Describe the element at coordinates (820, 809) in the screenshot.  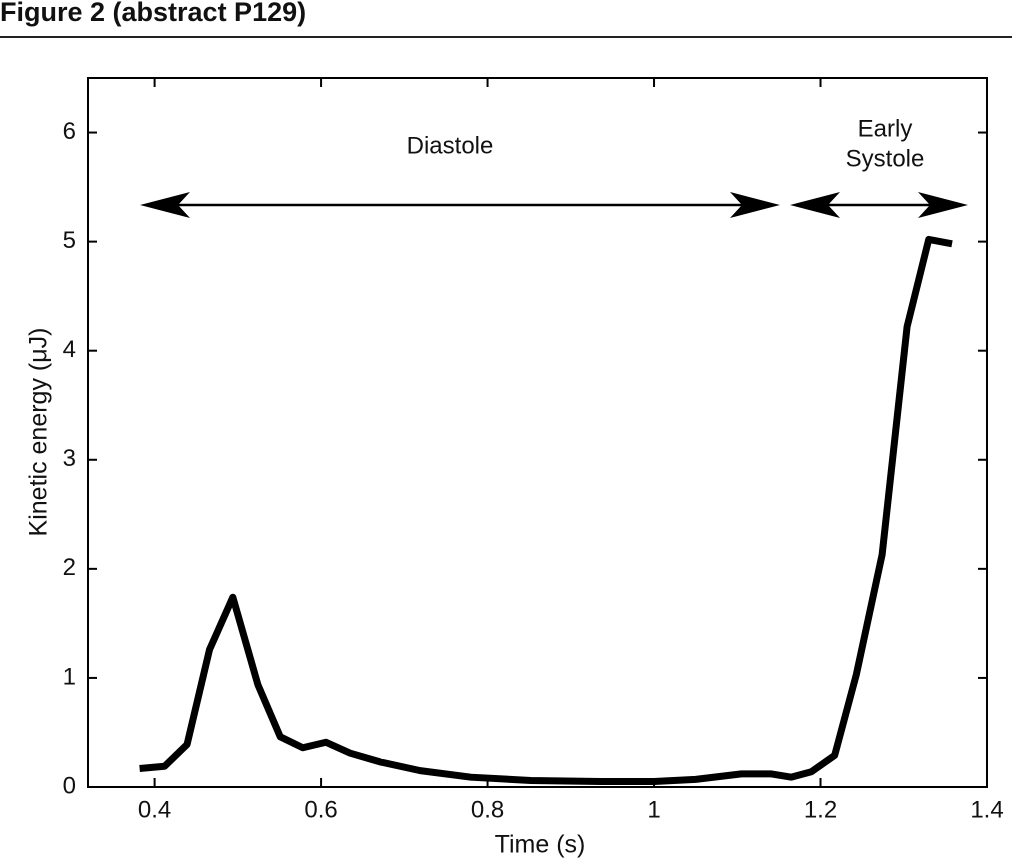
I see `x-tick-label: 1.2` at that location.